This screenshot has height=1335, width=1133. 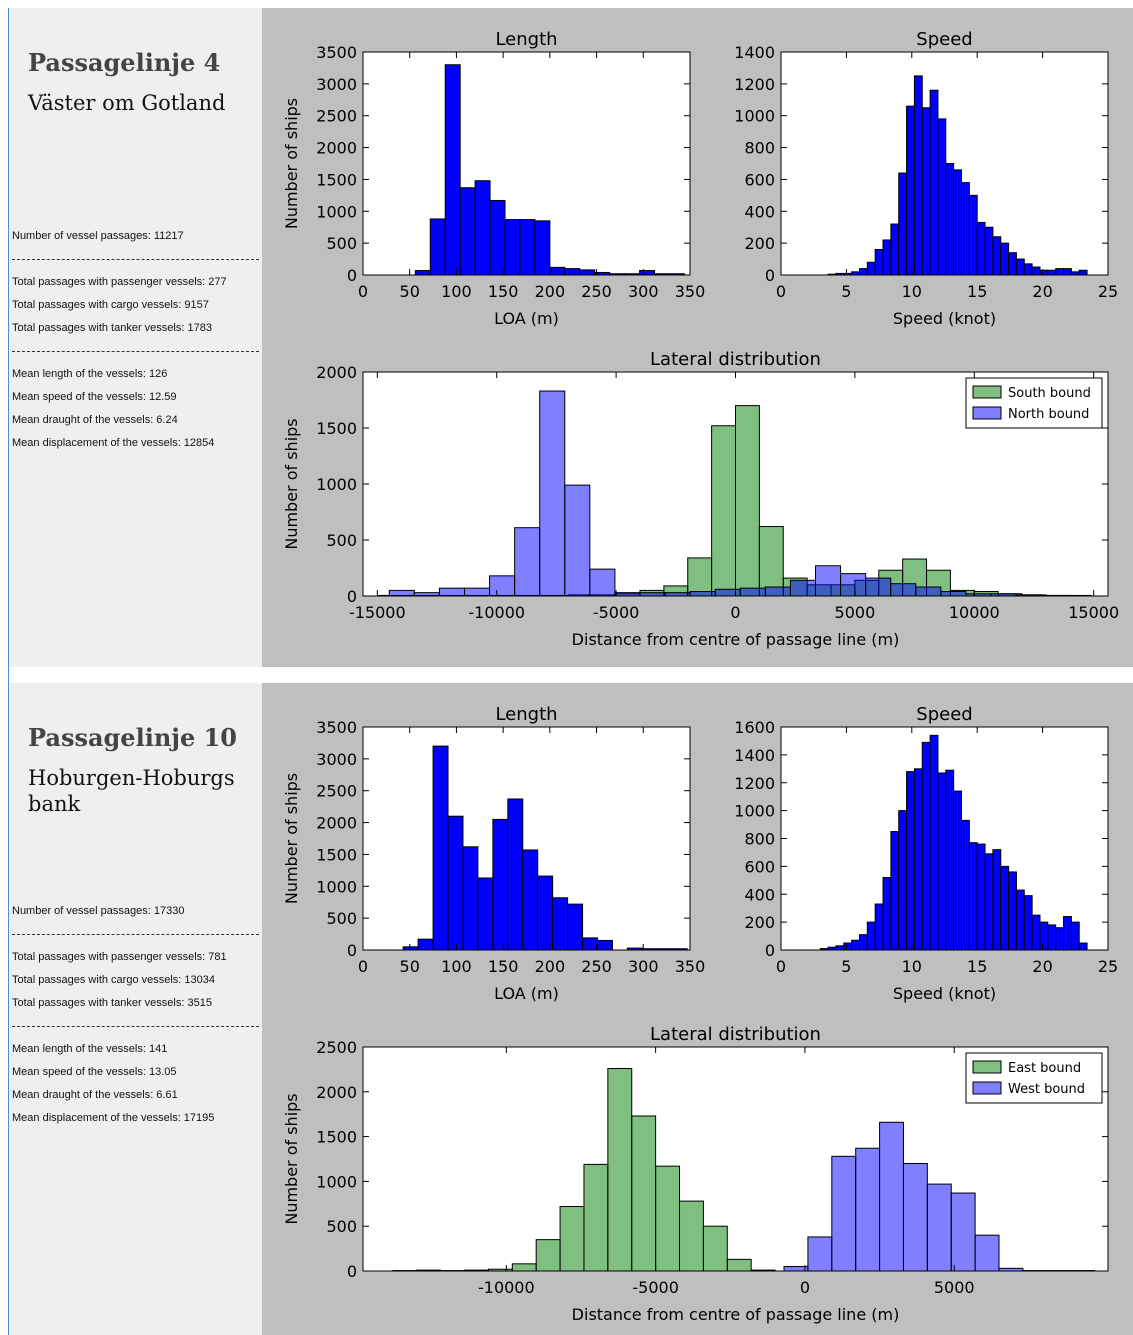 What do you see at coordinates (135, 259) in the screenshot?
I see `separator` at bounding box center [135, 259].